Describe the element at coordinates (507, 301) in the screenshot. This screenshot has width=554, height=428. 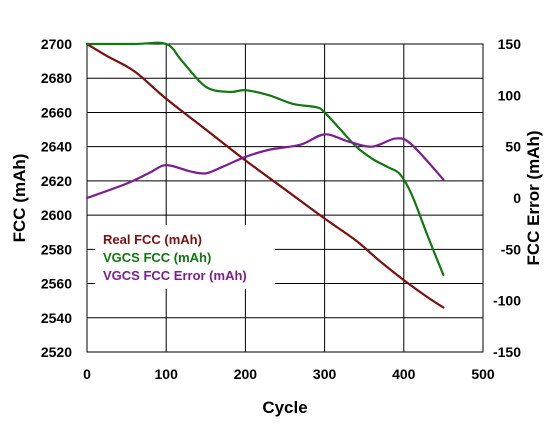
I see `y2-tick-label: -100` at that location.